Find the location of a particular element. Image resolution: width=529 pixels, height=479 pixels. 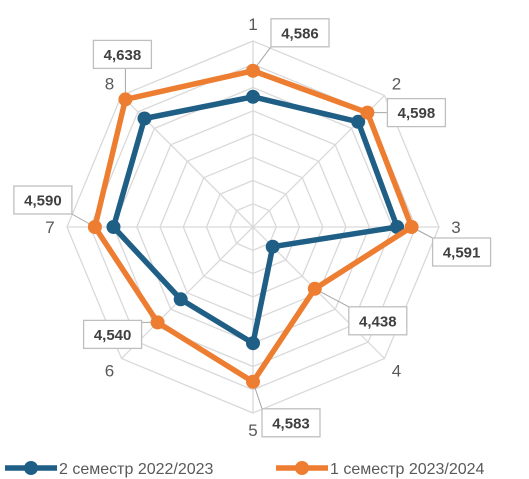

data-label-text: 4,438 is located at coordinates (378, 321).